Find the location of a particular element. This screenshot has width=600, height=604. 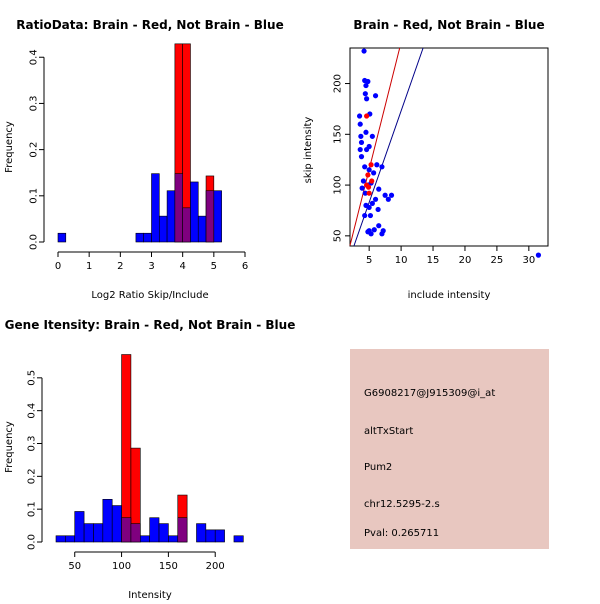

scatter-points is located at coordinates (449, 153).